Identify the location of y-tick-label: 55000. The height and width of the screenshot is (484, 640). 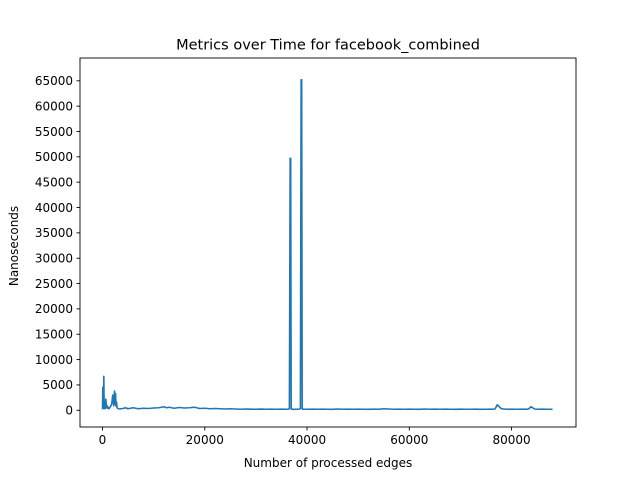
(54, 132).